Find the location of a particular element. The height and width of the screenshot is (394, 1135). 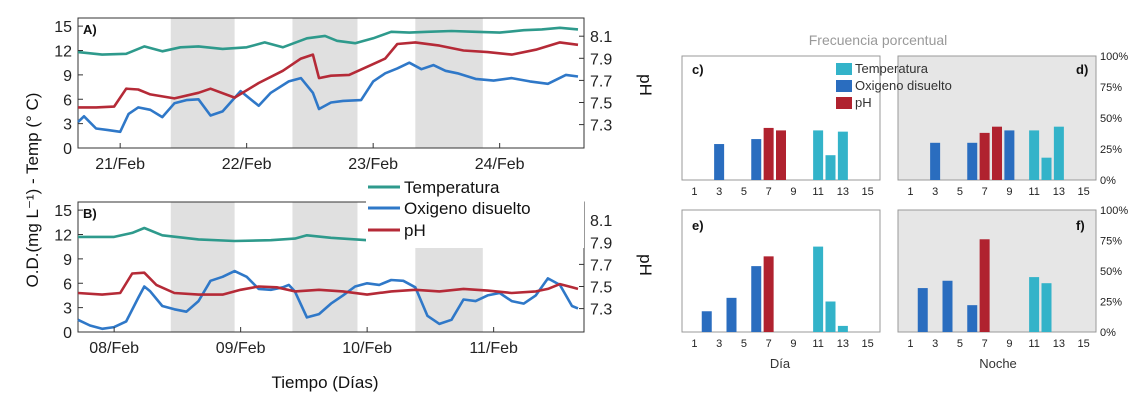

bar-legend: Temperatura Oxigeno disuelto pH is located at coordinates (894, 85).